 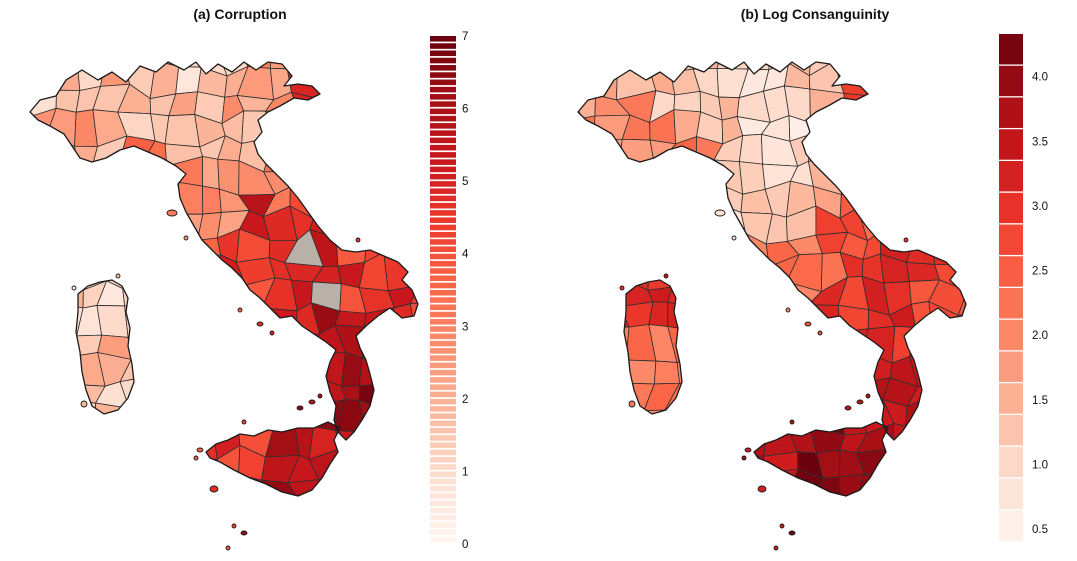 What do you see at coordinates (1023, 287) in the screenshot?
I see `legend-consanguinity: 0.5 1.0 1.5 2.0 2.5 3.0 3.5 4.0` at bounding box center [1023, 287].